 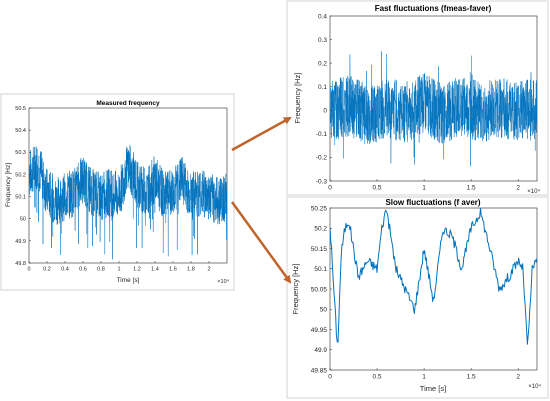 What do you see at coordinates (322, 16) in the screenshot?
I see `y-tick-label: 0.4` at bounding box center [322, 16].